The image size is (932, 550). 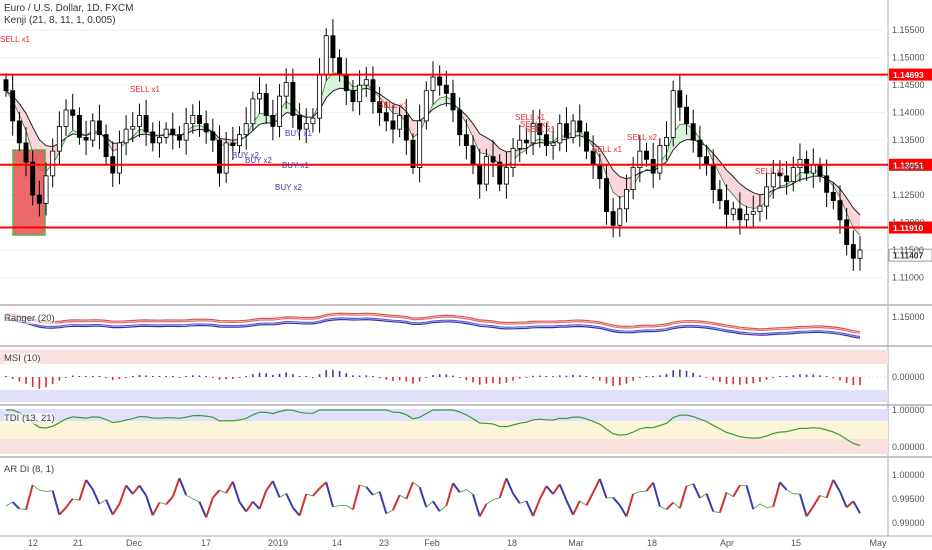 I want to click on time-tick-label: Dec, so click(x=134, y=543).